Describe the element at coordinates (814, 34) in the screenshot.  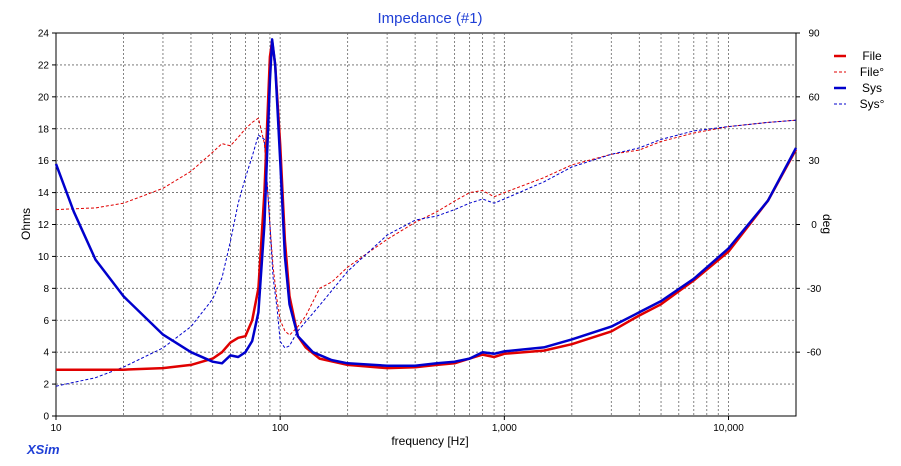
I see `y2-tick-label: 90` at that location.